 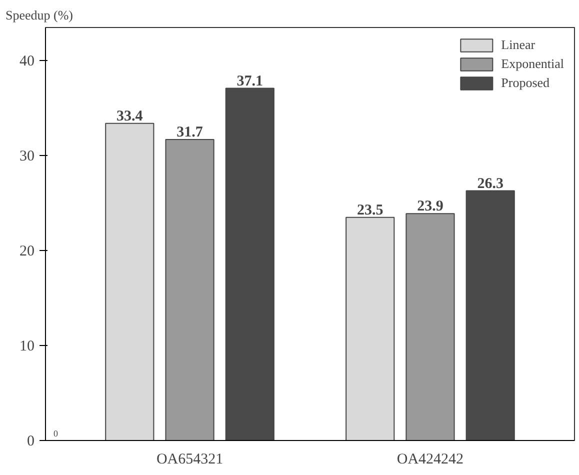 I want to click on annotation: 0, so click(x=56, y=433).